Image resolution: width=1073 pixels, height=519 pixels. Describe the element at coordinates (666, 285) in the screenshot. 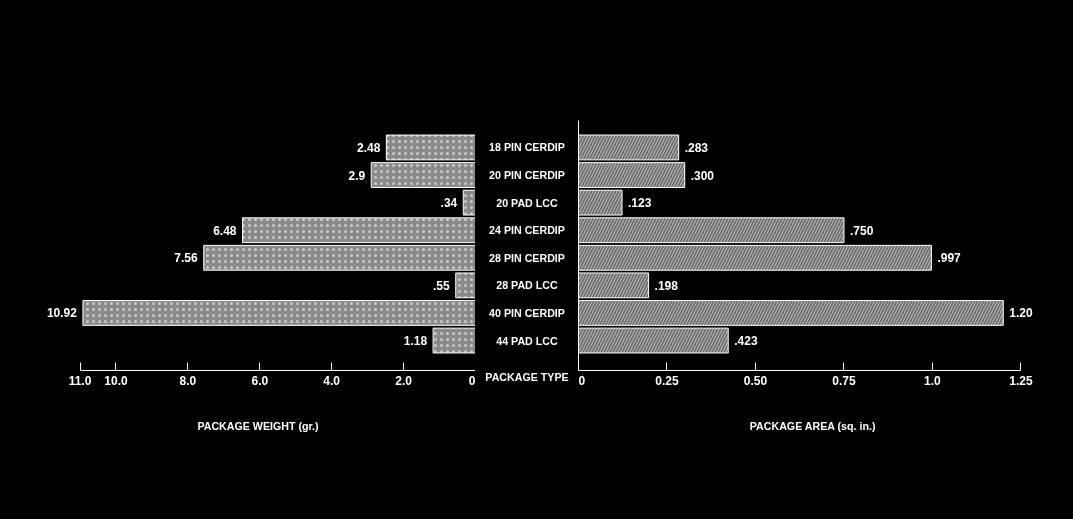

I see `data-label: .198` at that location.